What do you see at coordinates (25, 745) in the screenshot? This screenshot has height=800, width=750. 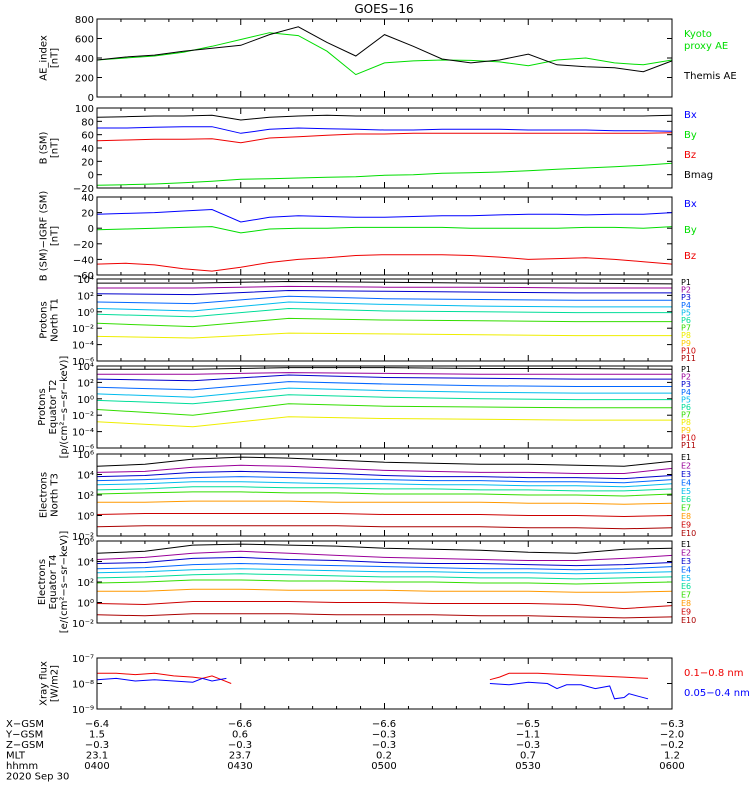 I see `x-axis-row-label: Z−GSM` at bounding box center [25, 745].